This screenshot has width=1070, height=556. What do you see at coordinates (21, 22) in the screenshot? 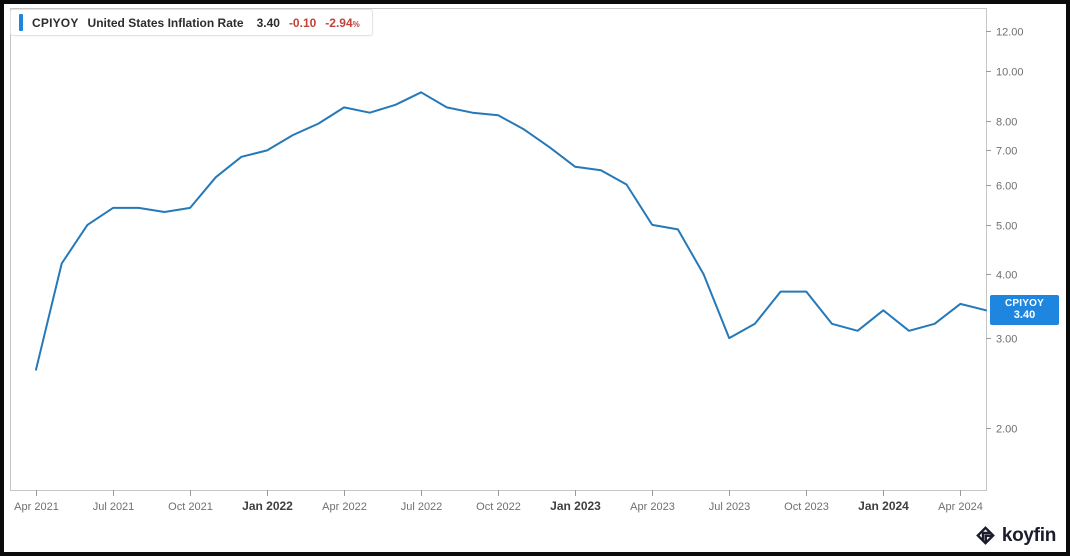
I see `series-color-bar` at bounding box center [21, 22].